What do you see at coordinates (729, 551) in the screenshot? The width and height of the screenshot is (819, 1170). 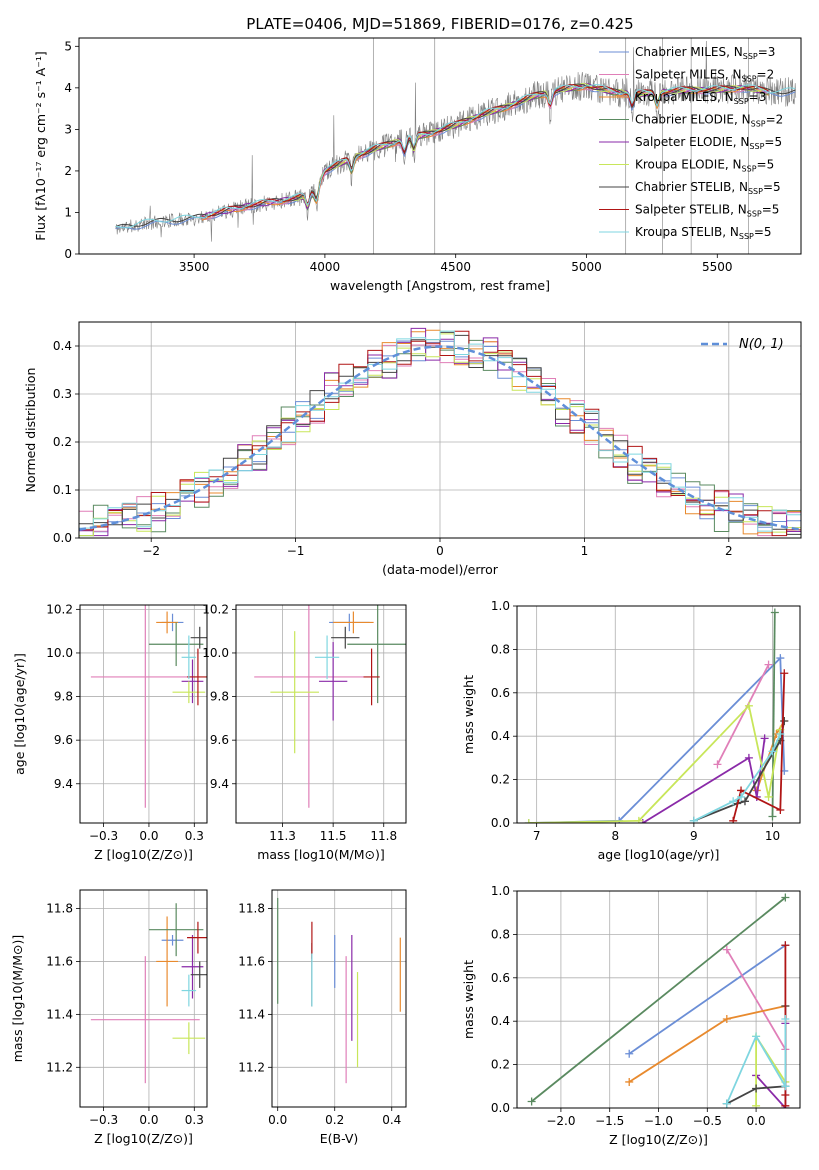 I see `x-tick-label: 2` at bounding box center [729, 551].